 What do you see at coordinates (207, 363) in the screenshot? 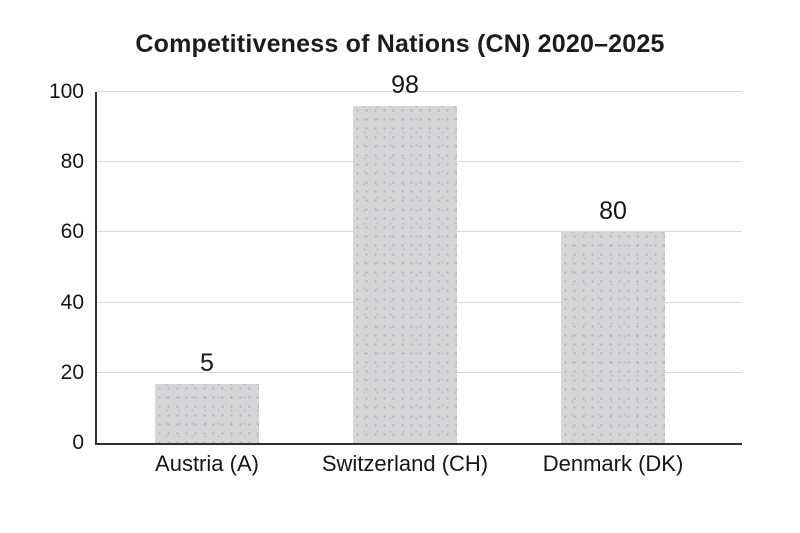
I see `bar-value-label: 5` at bounding box center [207, 363].